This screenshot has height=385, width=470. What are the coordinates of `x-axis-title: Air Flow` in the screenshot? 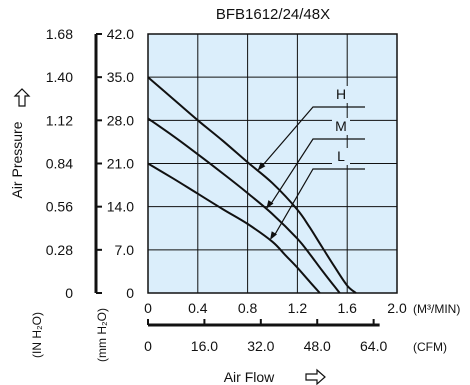 It's located at (249, 377).